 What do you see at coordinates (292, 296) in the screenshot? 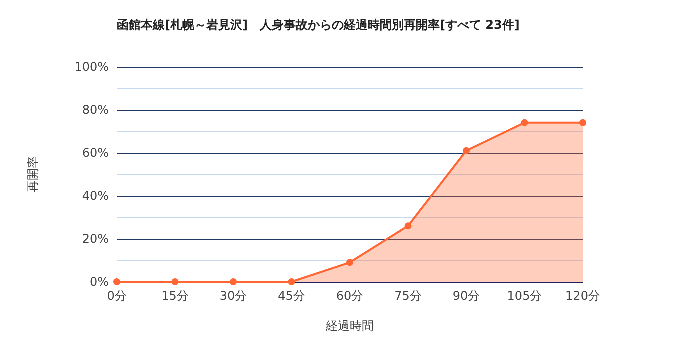
I see `x-tick-label: 45分` at bounding box center [292, 296].